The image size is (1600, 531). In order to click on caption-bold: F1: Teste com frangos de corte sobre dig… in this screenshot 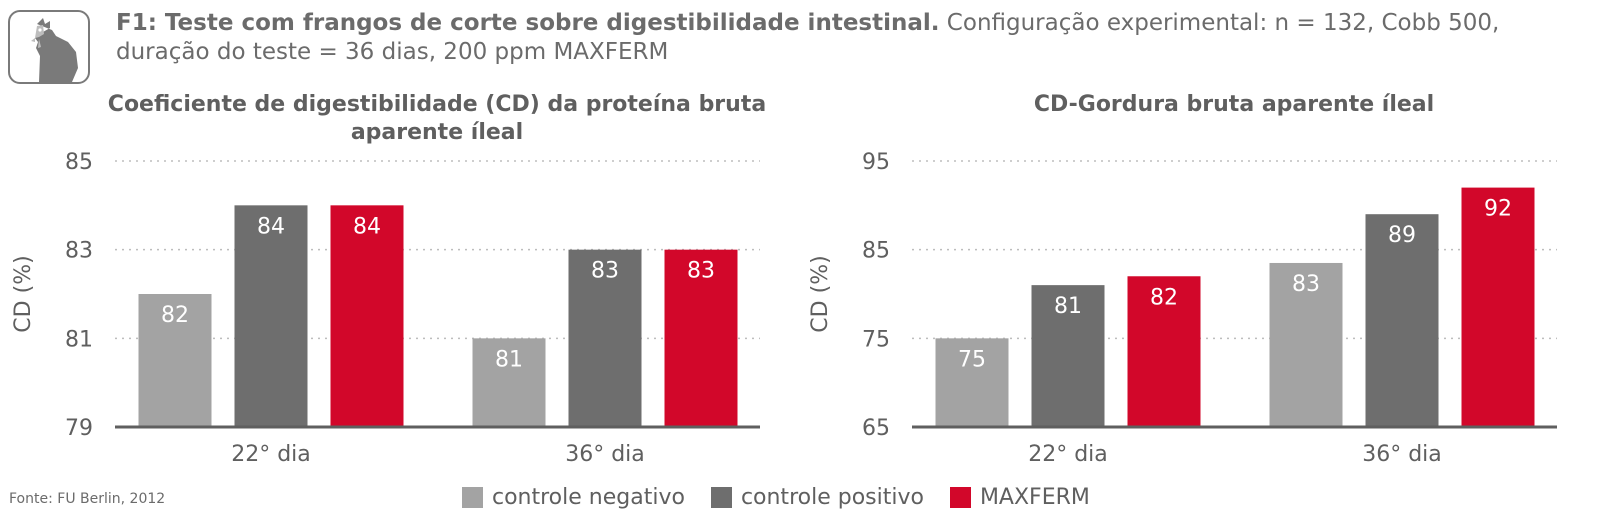, I will do `click(528, 23)`.